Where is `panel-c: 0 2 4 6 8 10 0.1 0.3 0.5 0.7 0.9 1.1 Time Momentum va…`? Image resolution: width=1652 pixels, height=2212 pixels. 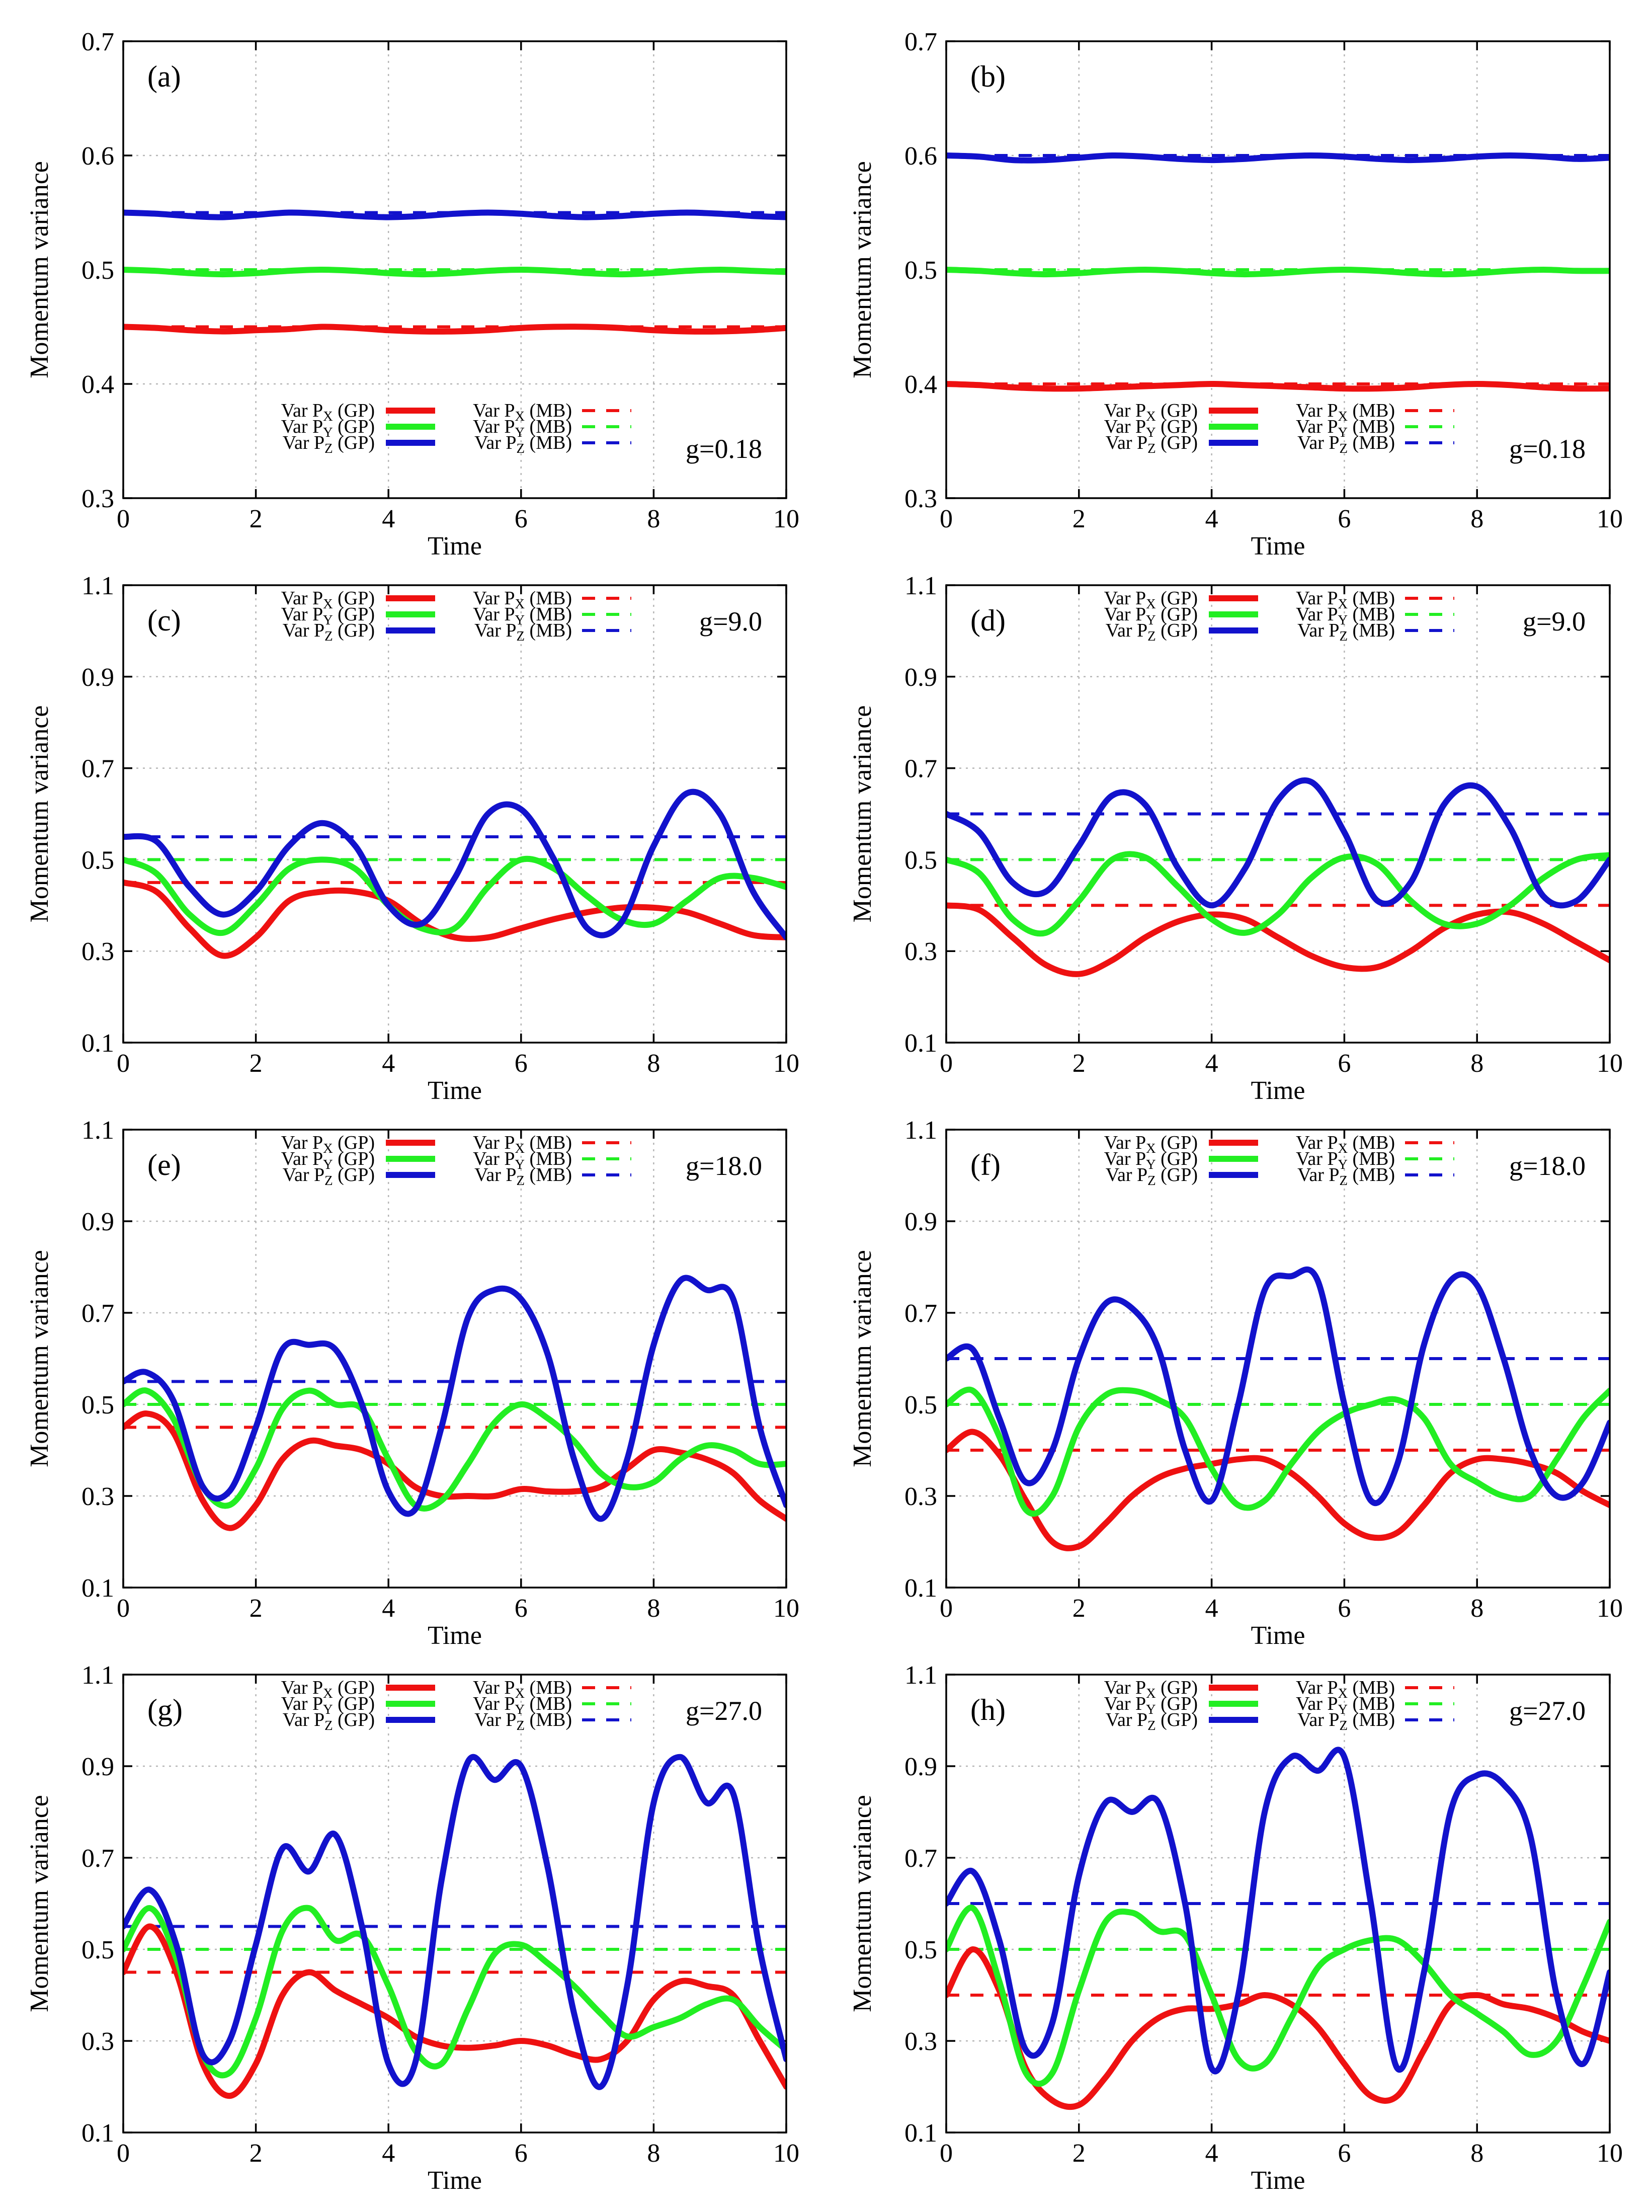 panel-c: 0 2 4 6 8 10 0.1 0.3 0.5 0.7 0.9 1.1 Time Momentum va… is located at coordinates (412, 838).